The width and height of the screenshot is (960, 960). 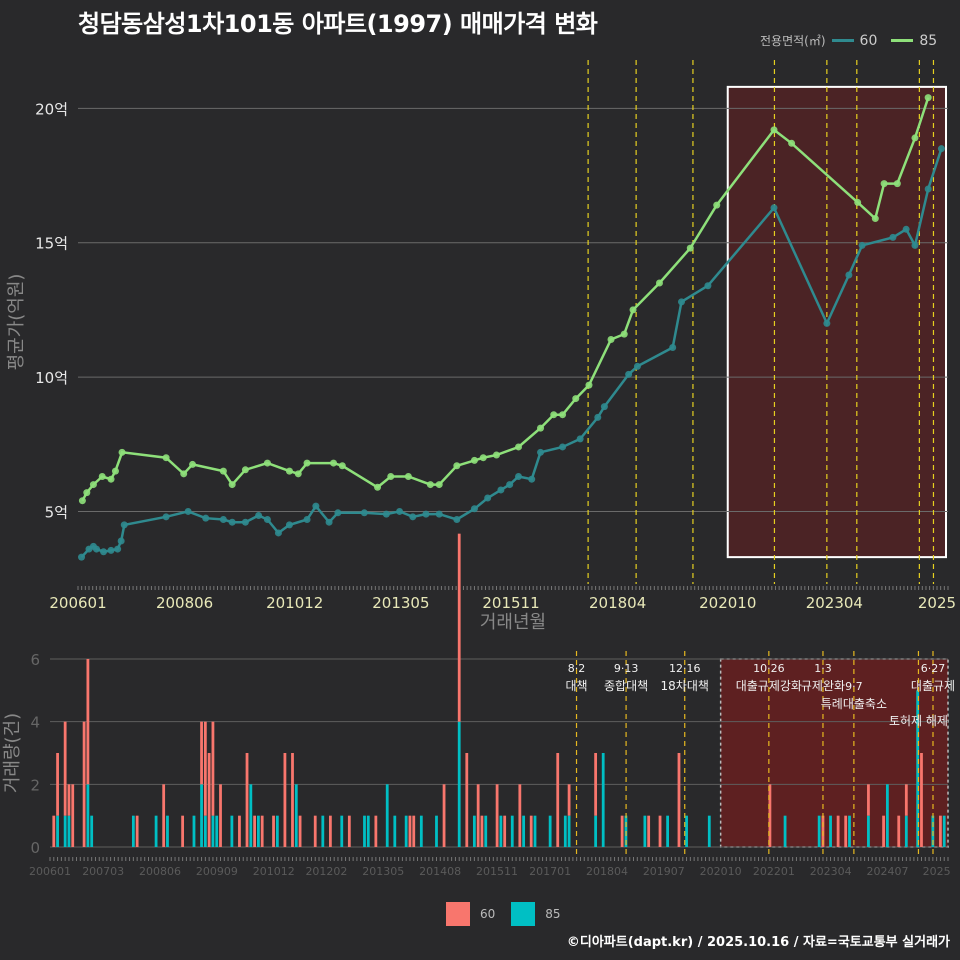 What do you see at coordinates (510, 603) in the screenshot?
I see `x-tick-label: 201511` at bounding box center [510, 603].